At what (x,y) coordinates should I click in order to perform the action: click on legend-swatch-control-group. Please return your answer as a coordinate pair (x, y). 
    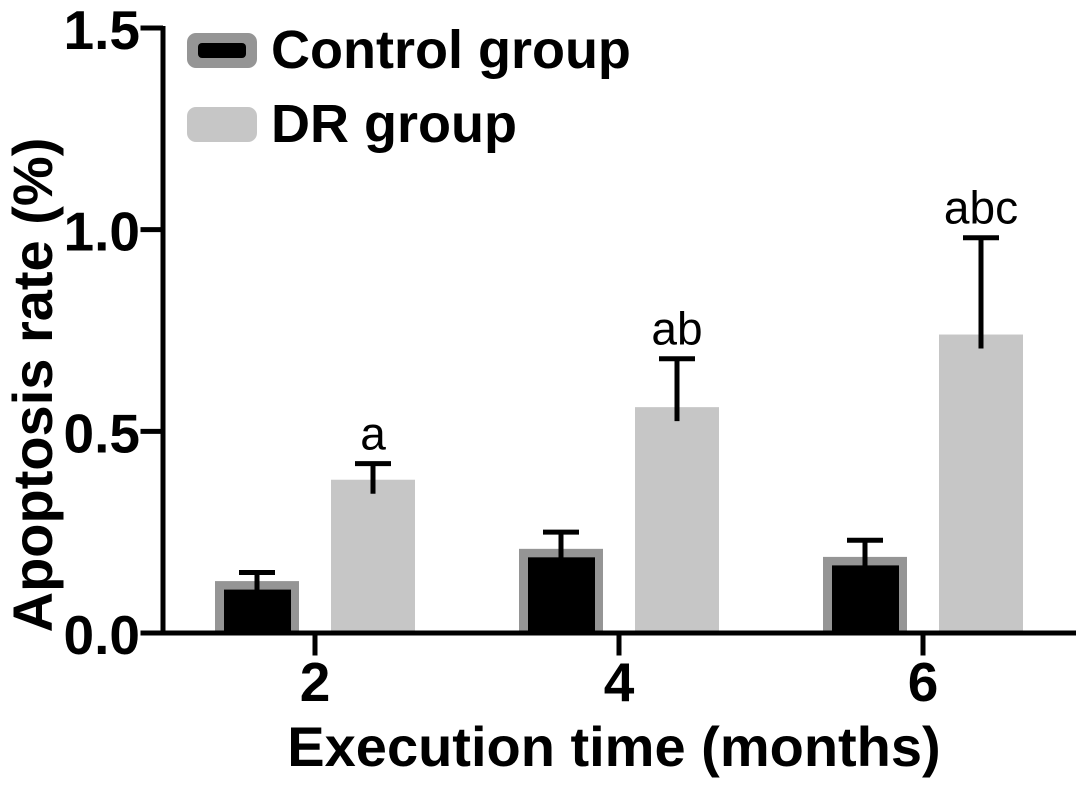
    Looking at the image, I should click on (222, 50).